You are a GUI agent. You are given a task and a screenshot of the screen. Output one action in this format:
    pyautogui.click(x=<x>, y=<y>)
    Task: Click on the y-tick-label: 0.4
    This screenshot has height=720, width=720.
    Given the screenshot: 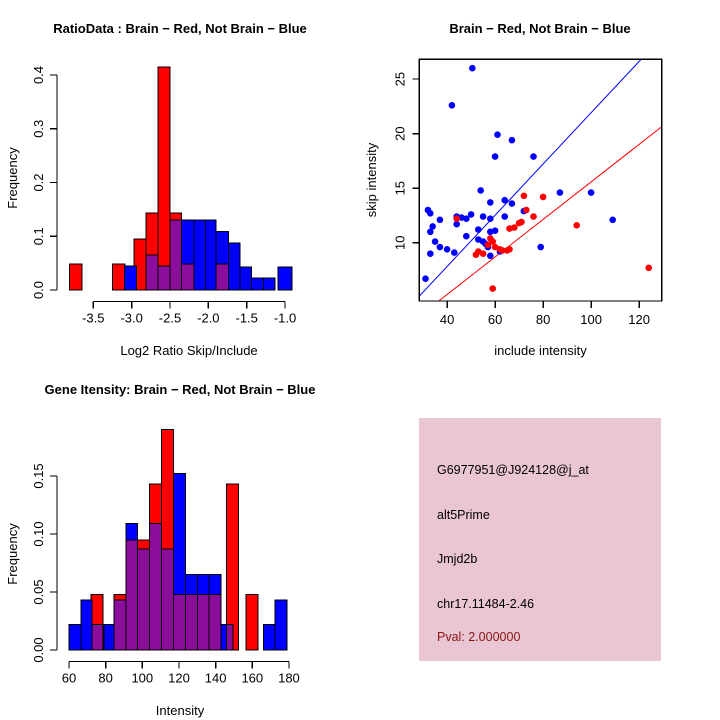 What is the action you would take?
    pyautogui.click(x=38, y=75)
    